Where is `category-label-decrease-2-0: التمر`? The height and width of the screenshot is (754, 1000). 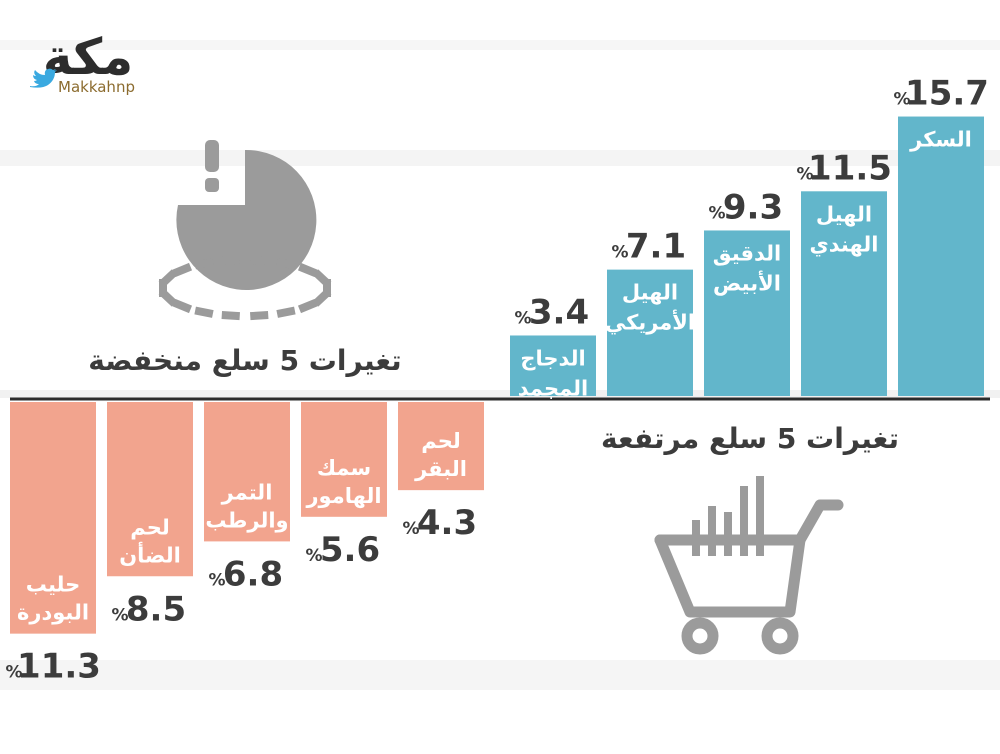
category-label-decrease-2-0: التمر is located at coordinates (247, 492).